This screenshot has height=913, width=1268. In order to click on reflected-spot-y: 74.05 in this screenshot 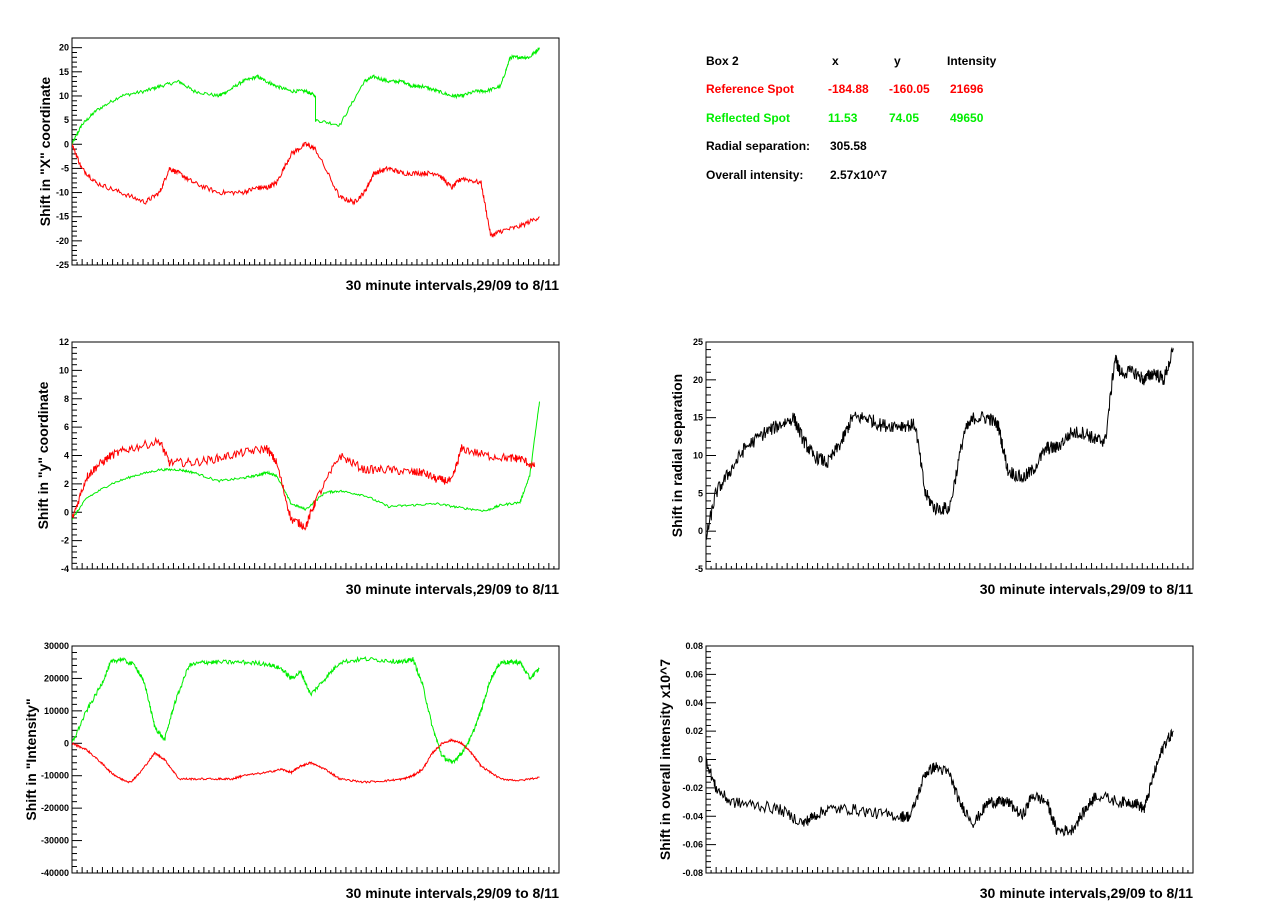, I will do `click(904, 118)`.